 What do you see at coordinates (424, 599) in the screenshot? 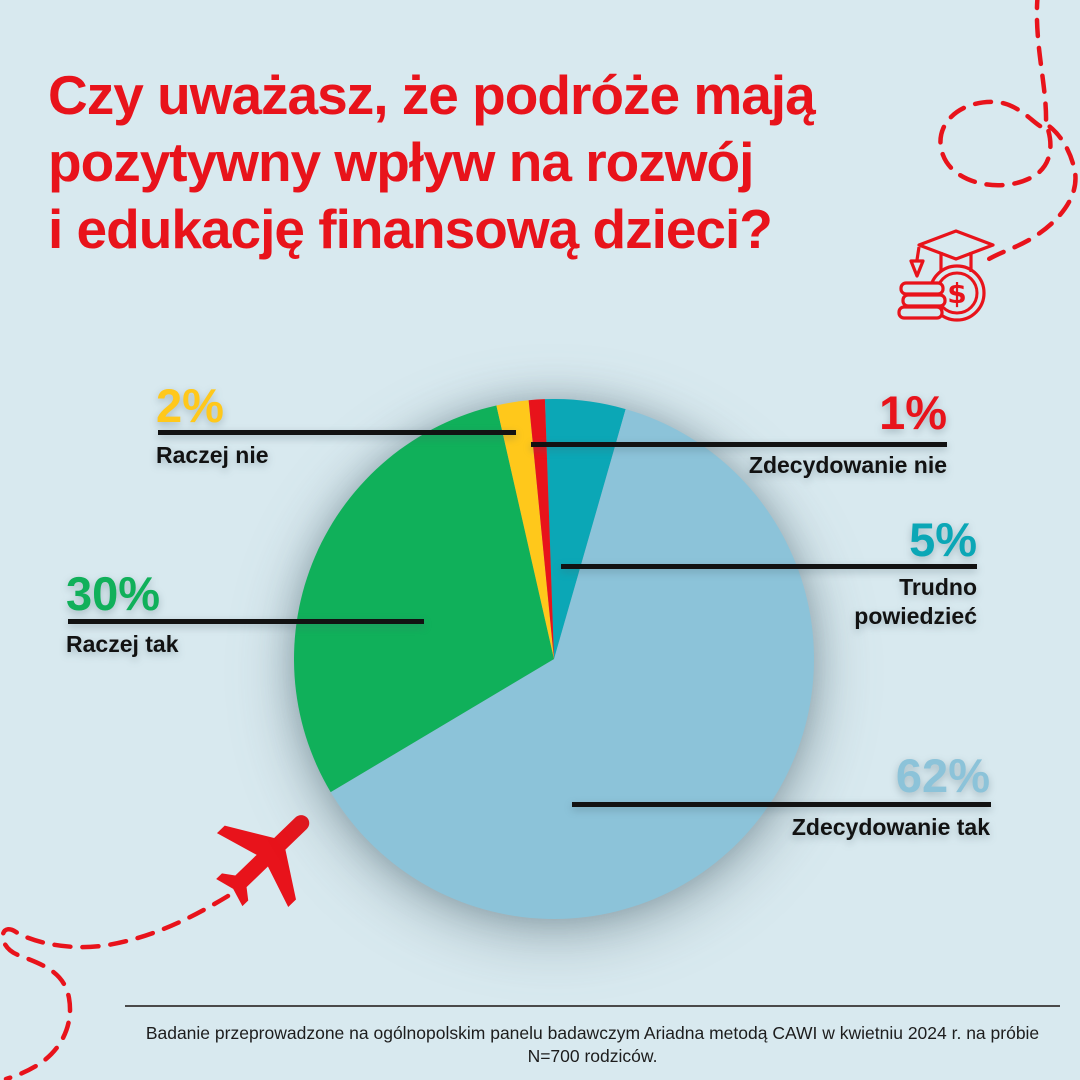
I see `pie-slice-30%` at bounding box center [424, 599].